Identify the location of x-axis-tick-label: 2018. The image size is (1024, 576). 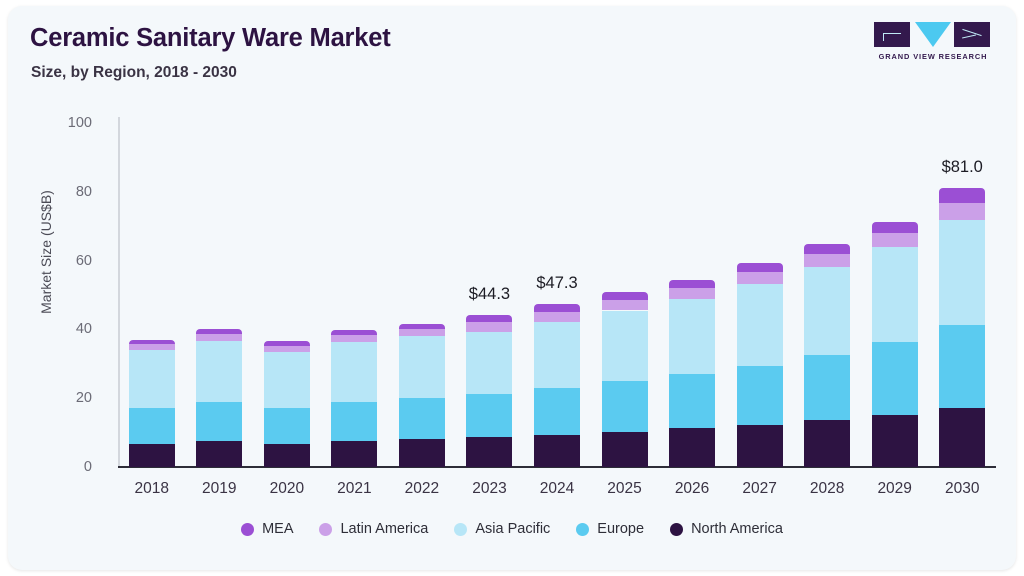
(151, 488).